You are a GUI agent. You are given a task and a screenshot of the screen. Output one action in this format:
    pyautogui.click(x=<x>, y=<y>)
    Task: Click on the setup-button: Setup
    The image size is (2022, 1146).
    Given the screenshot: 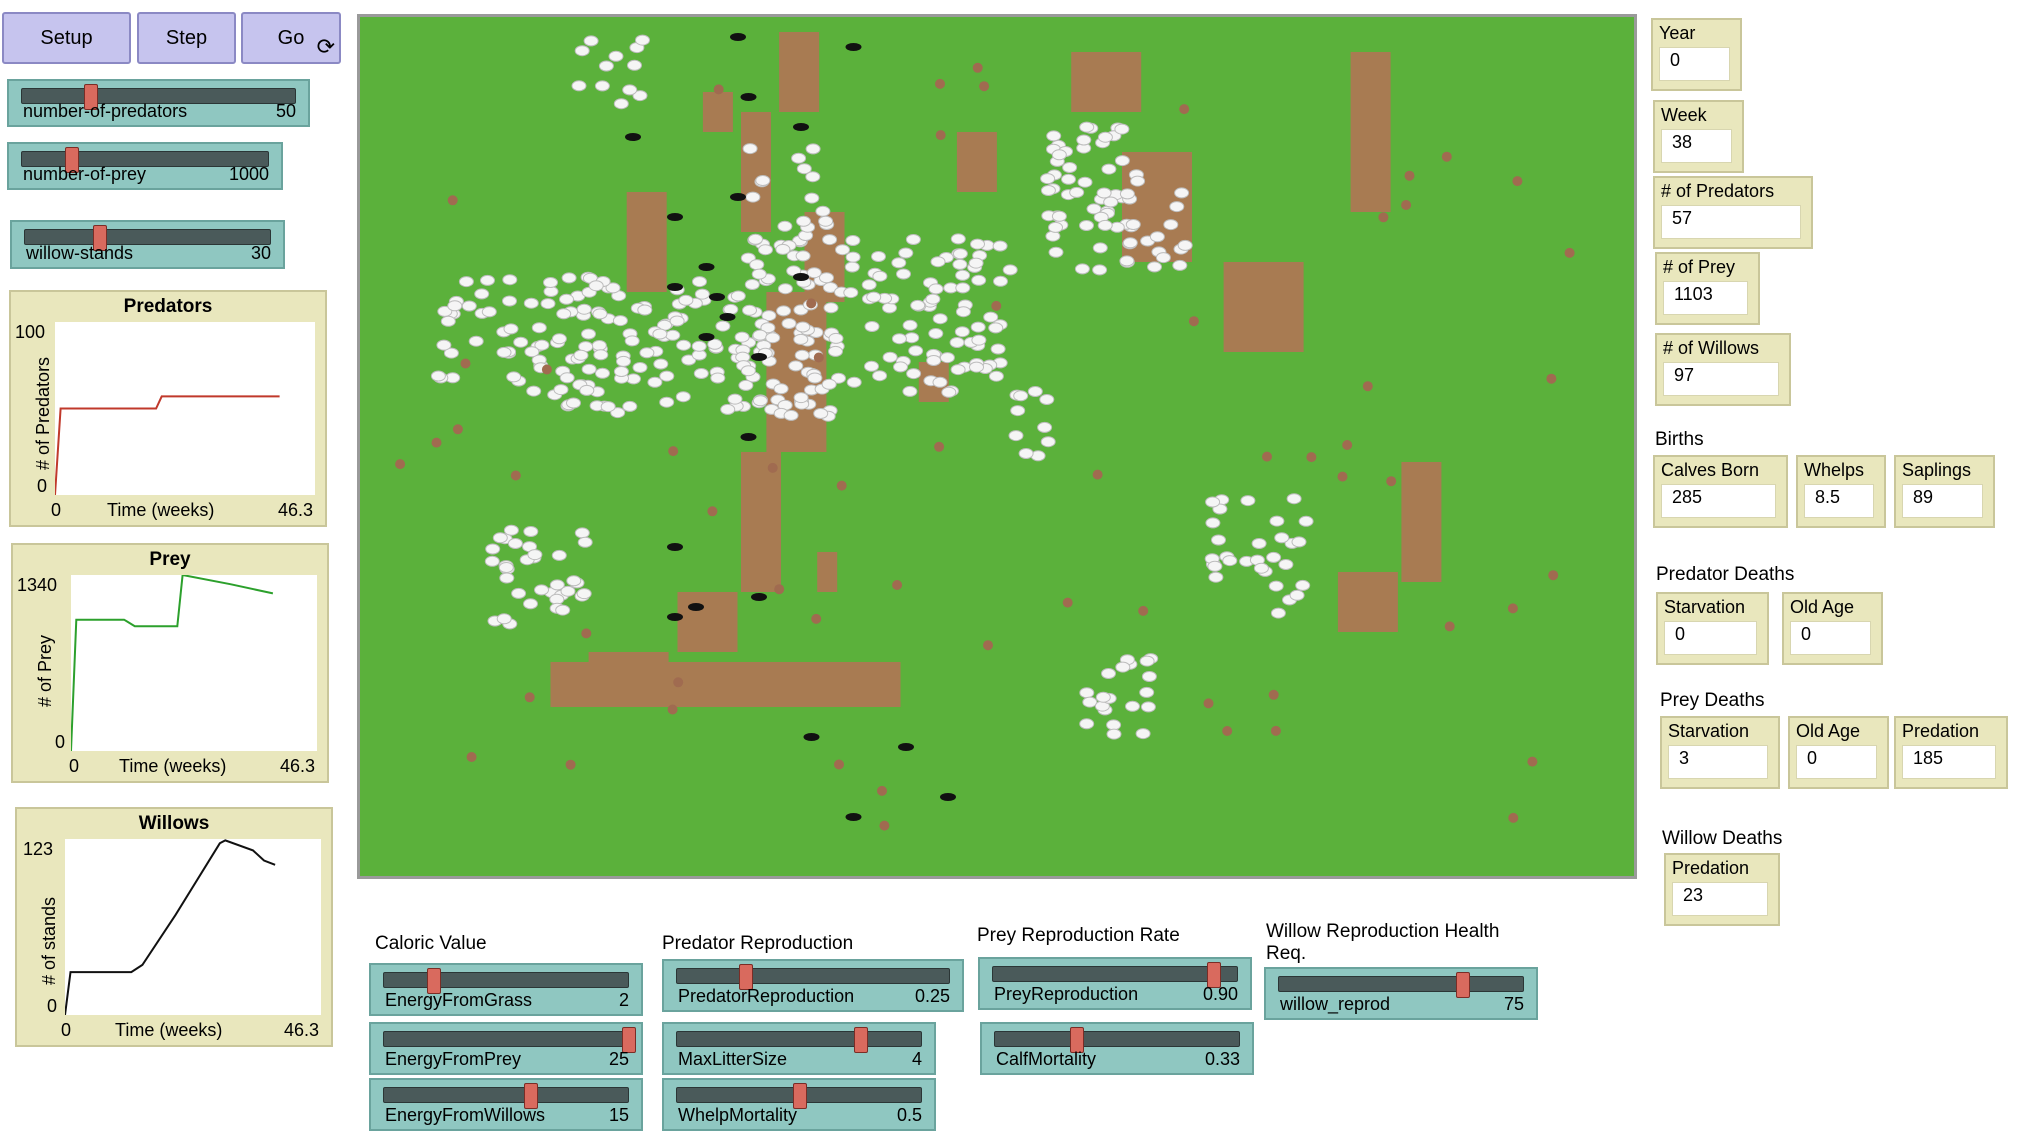 What is the action you would take?
    pyautogui.click(x=66, y=38)
    